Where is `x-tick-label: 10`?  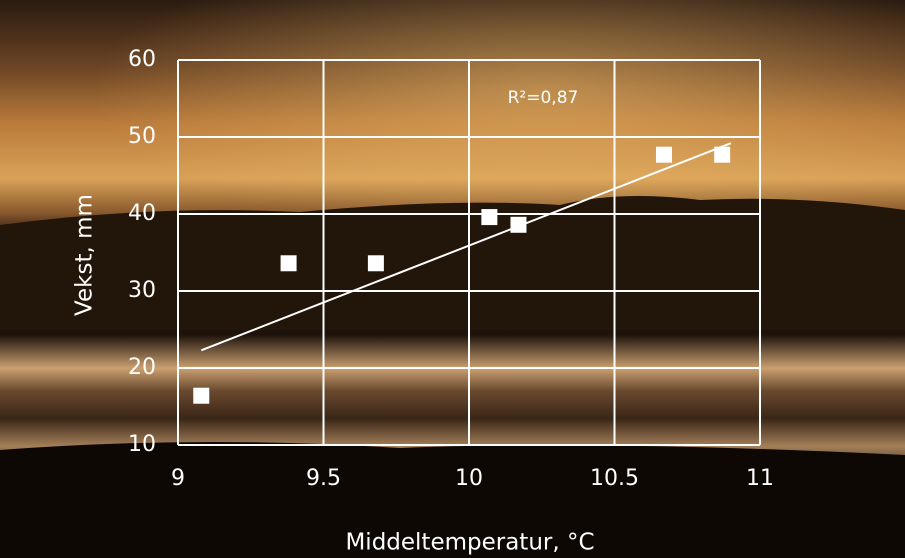 x-tick-label: 10 is located at coordinates (469, 478).